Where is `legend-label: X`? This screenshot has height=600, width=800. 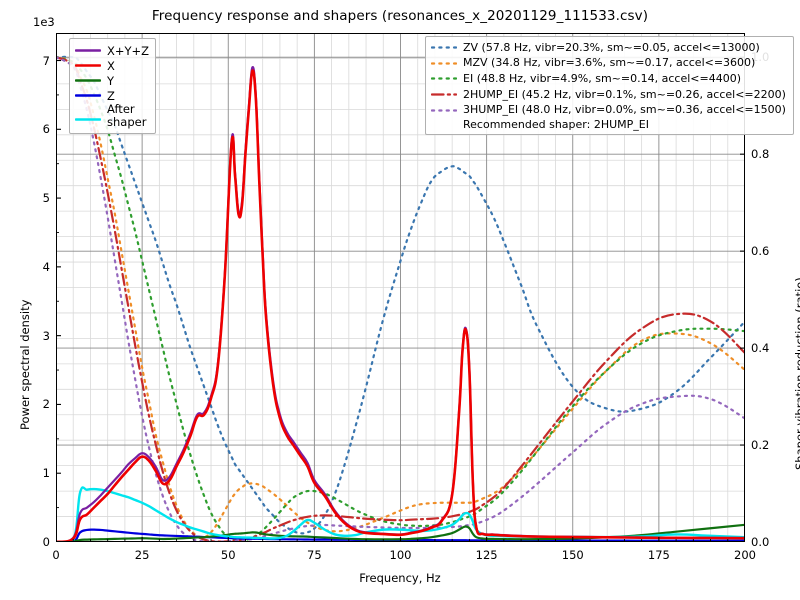 legend-label: X is located at coordinates (111, 65).